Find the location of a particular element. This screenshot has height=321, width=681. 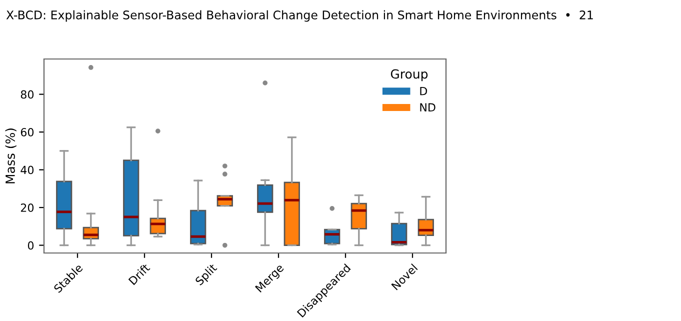

y-tick-label: 40 is located at coordinates (27, 170).